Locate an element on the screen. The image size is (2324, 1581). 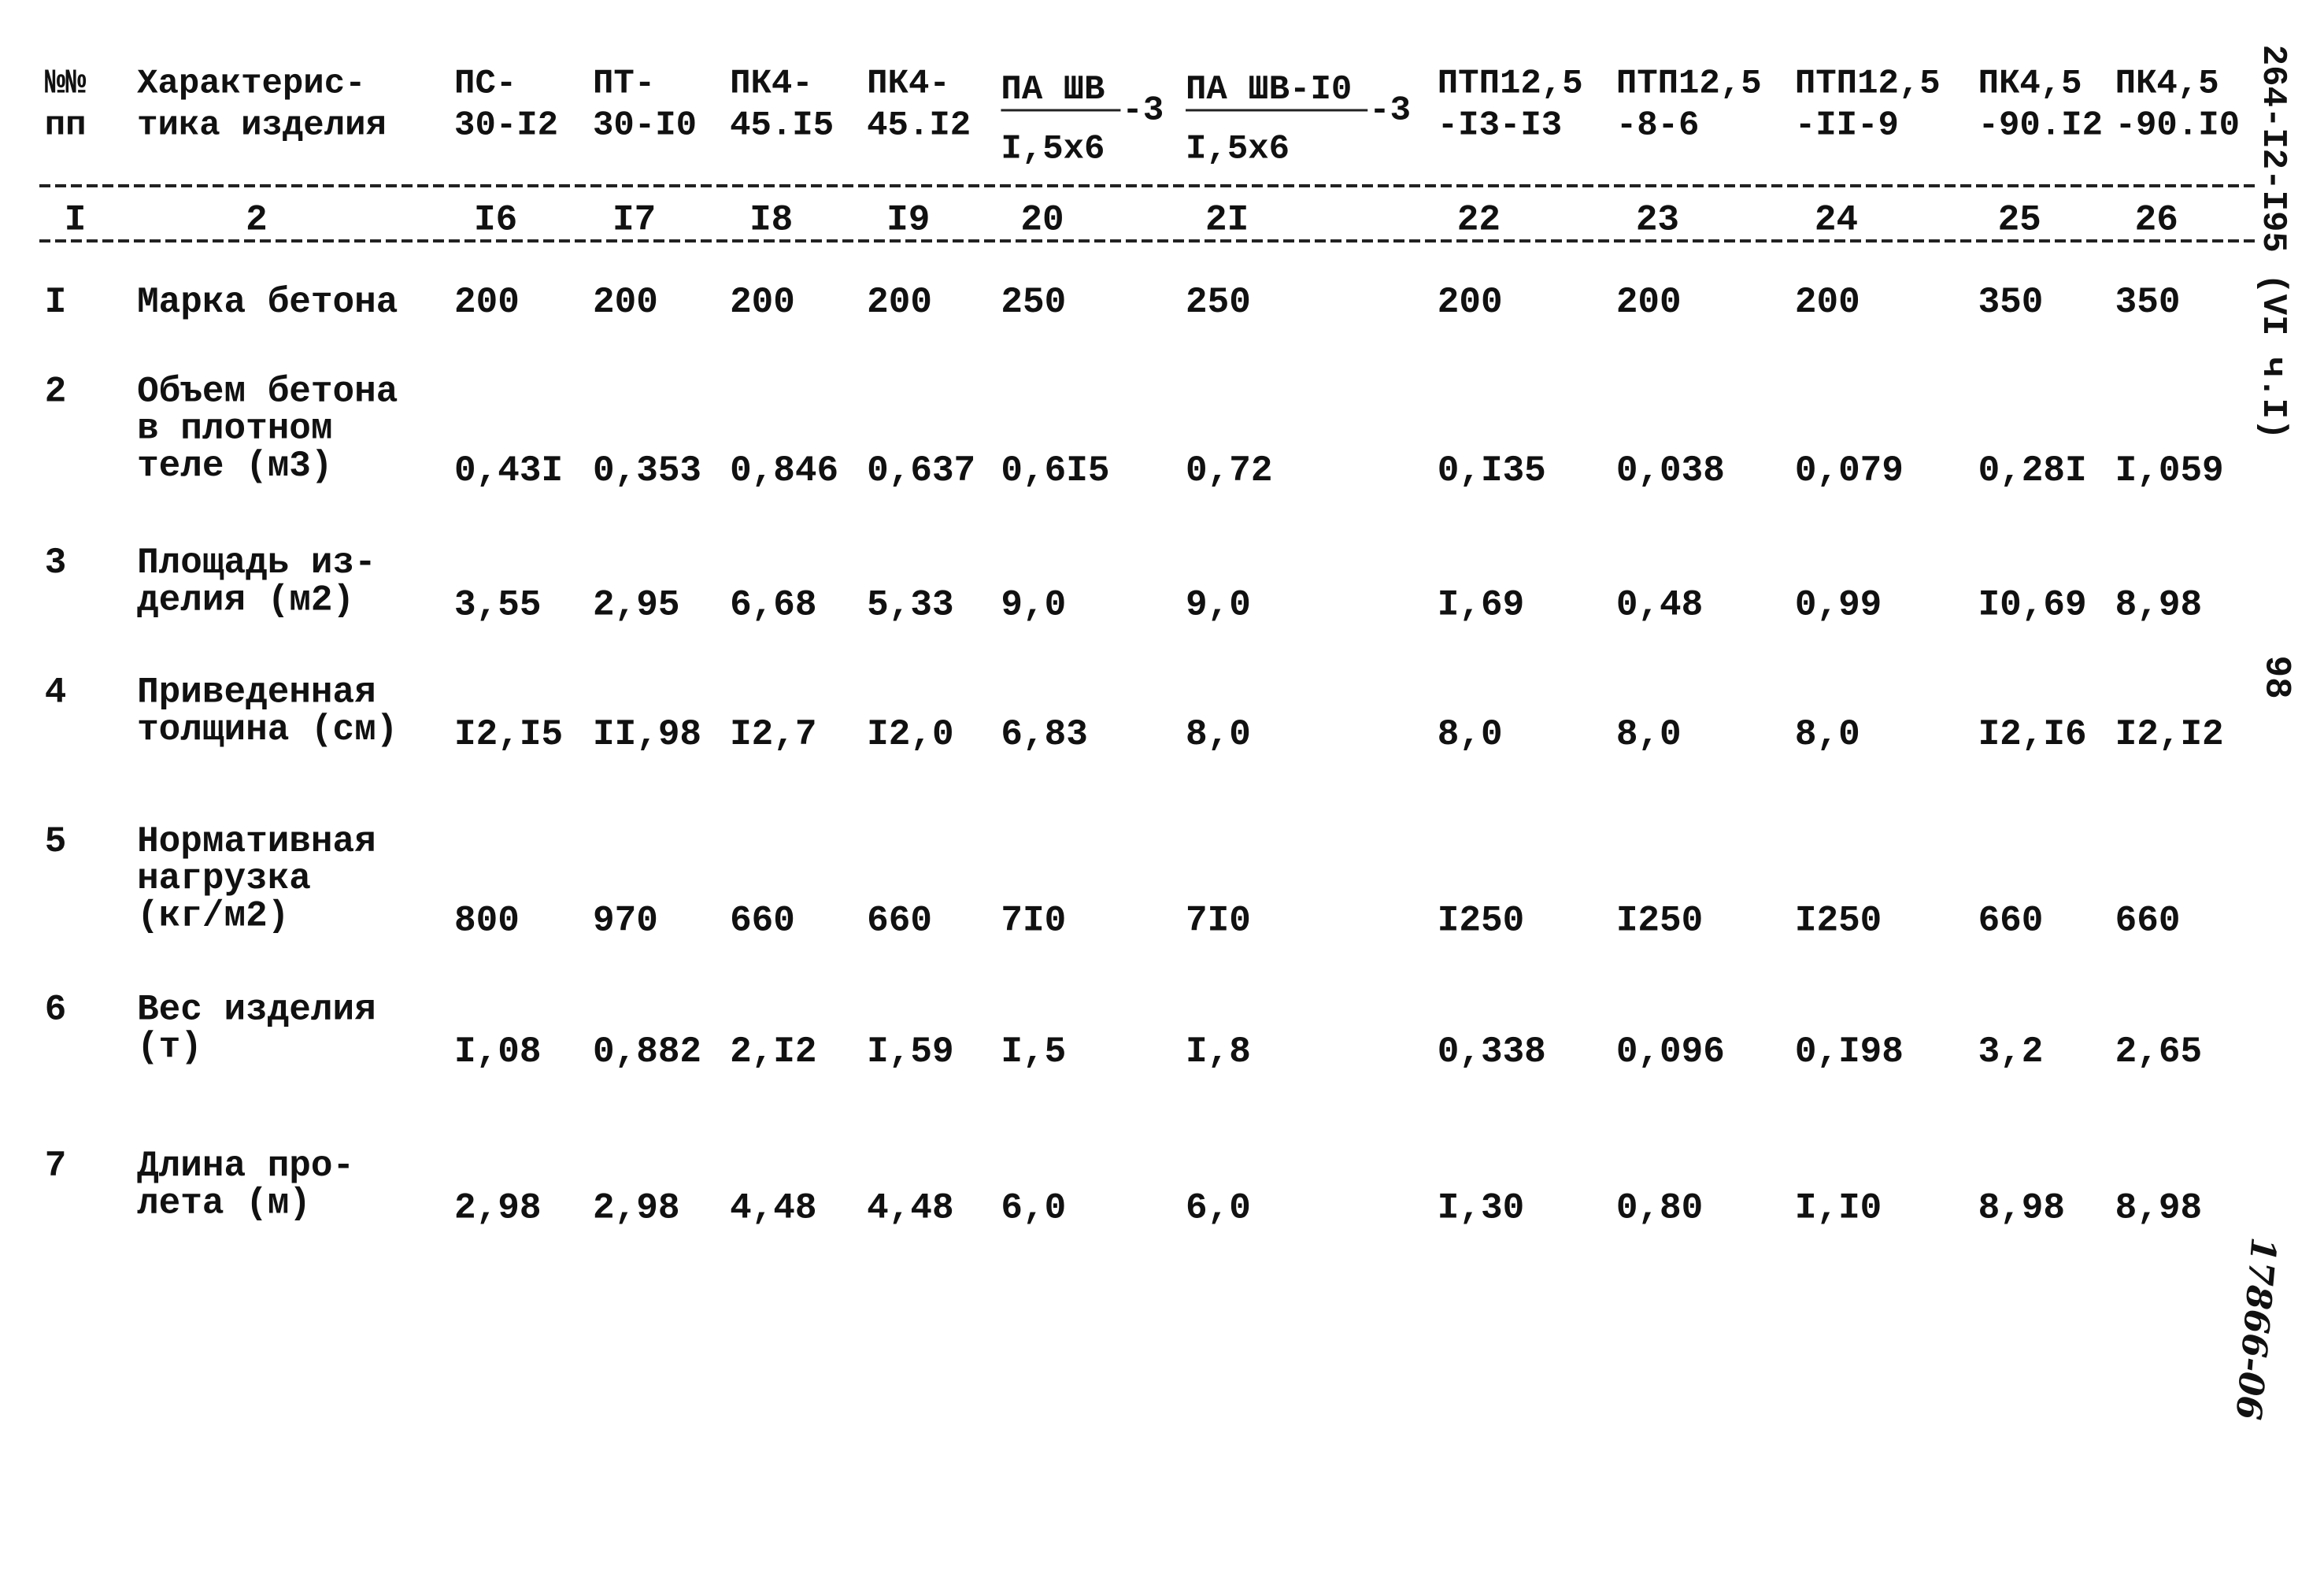
column-number: I8 is located at coordinates (771, 219).